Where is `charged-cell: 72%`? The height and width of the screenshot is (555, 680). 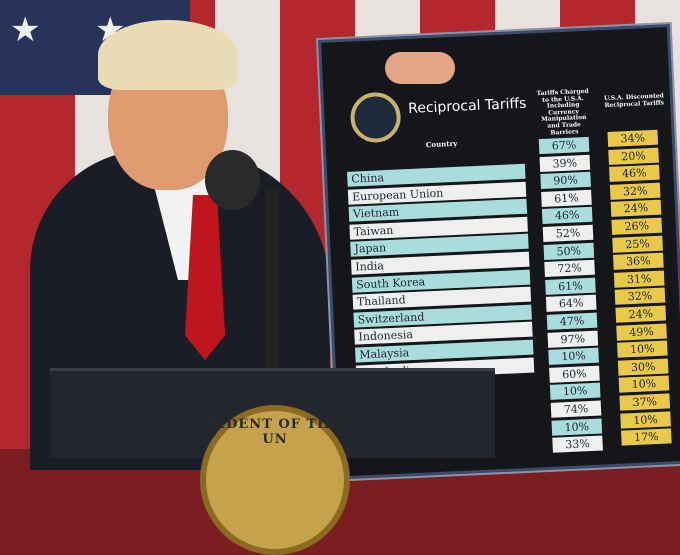 charged-cell: 72% is located at coordinates (569, 268).